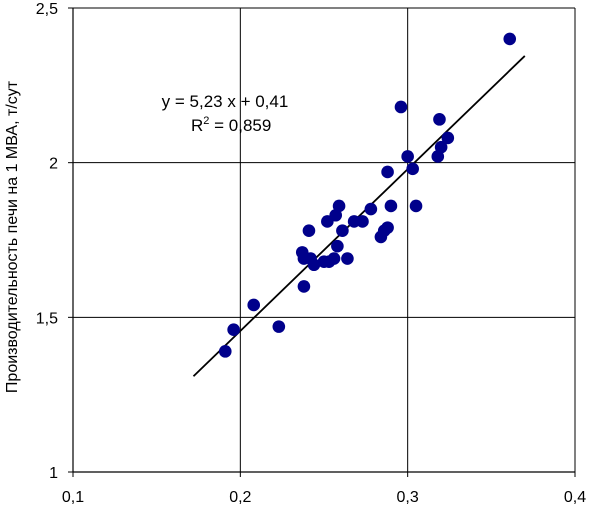 The image size is (593, 511). Describe the element at coordinates (47, 318) in the screenshot. I see `y-tick-label-1: 1,5` at that location.